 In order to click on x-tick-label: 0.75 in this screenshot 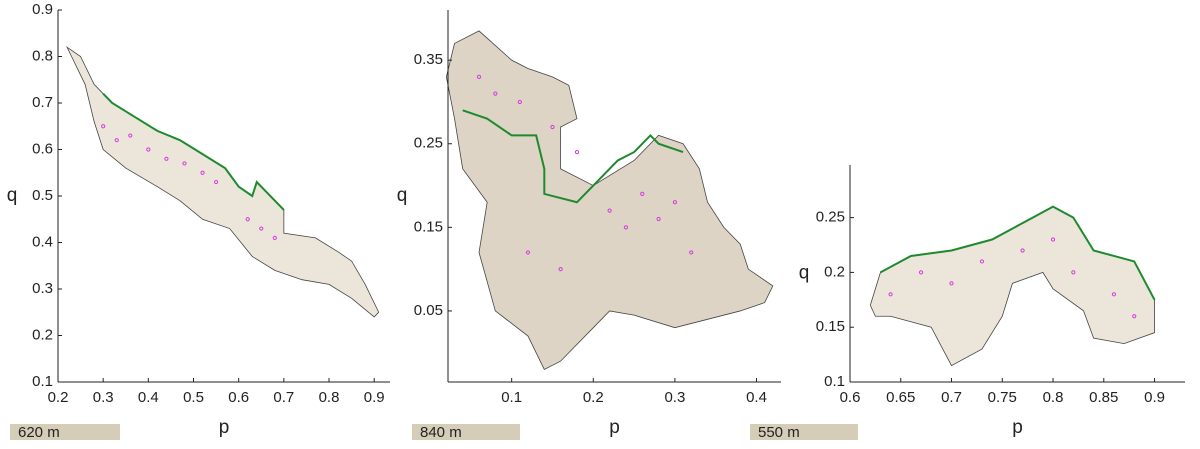, I will do `click(1002, 397)`.